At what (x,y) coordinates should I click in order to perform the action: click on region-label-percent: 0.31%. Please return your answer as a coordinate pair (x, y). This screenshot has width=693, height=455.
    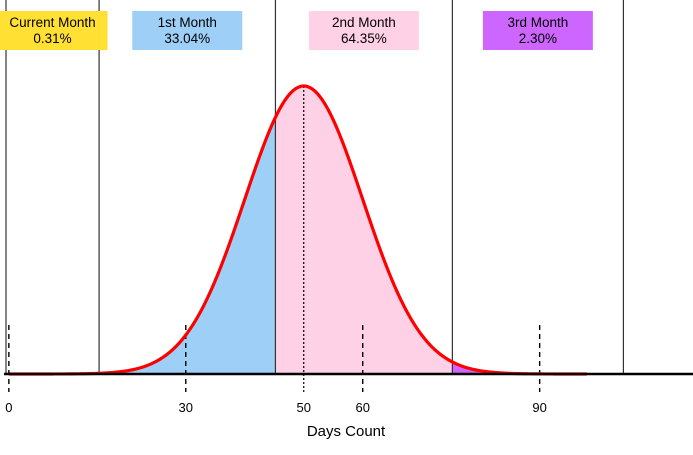
    Looking at the image, I should click on (52, 38).